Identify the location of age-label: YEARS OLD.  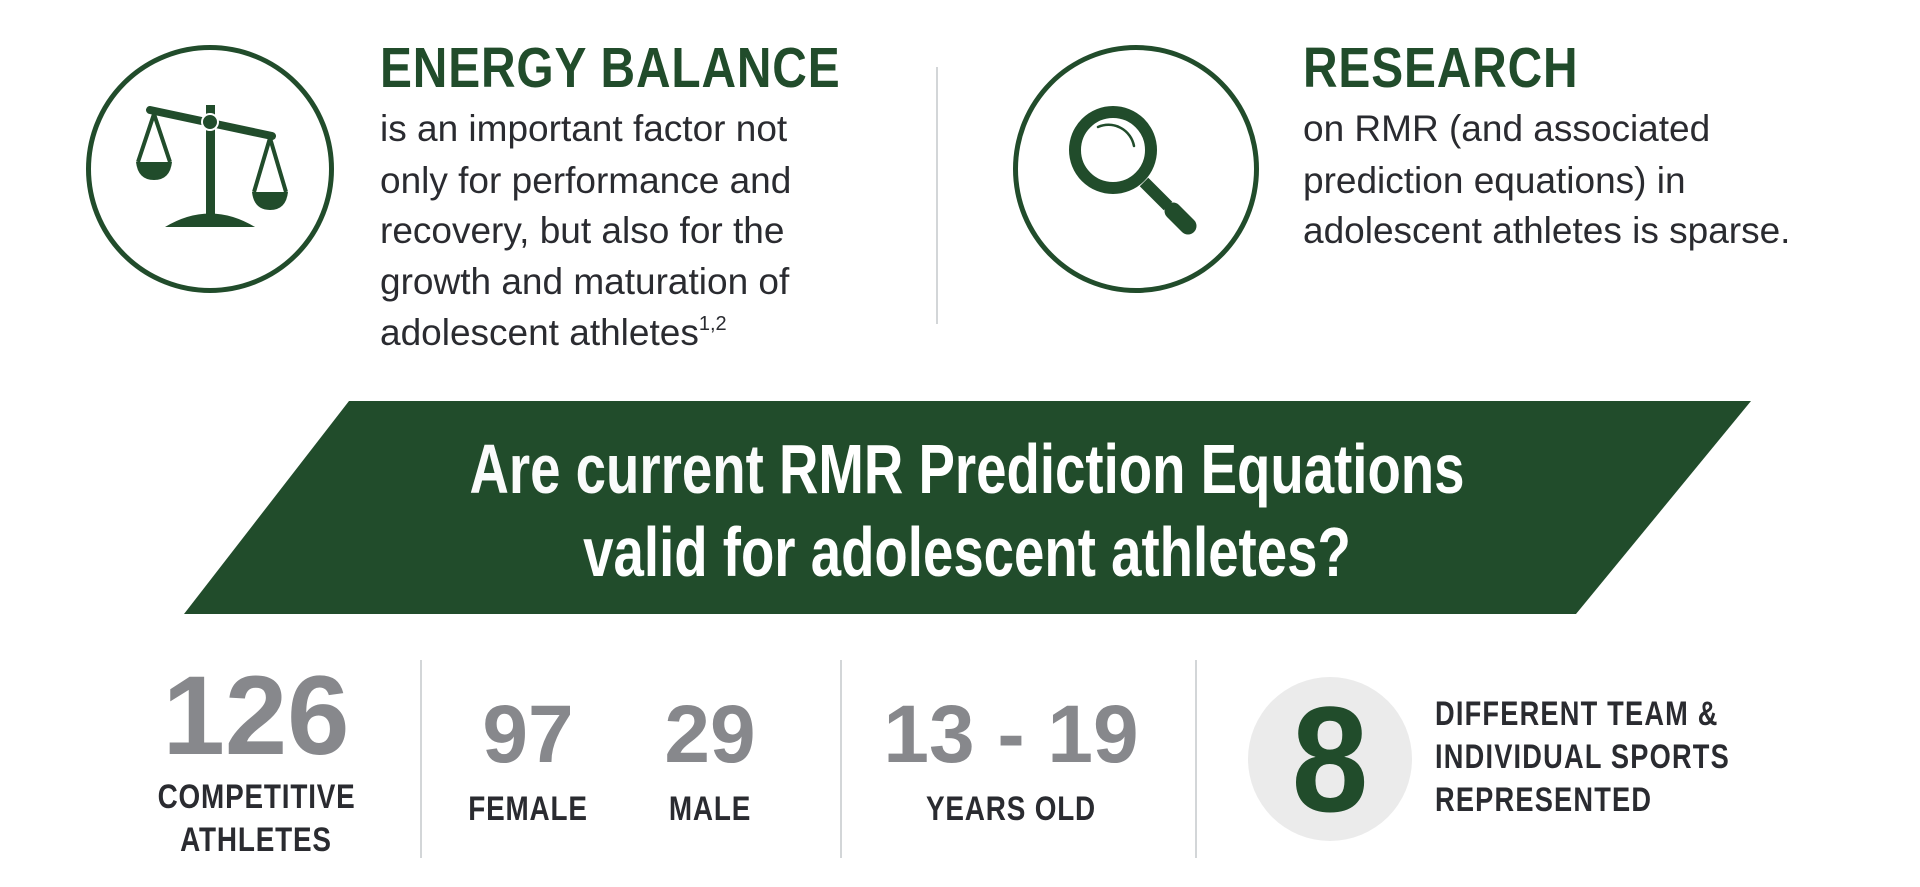
(1011, 809).